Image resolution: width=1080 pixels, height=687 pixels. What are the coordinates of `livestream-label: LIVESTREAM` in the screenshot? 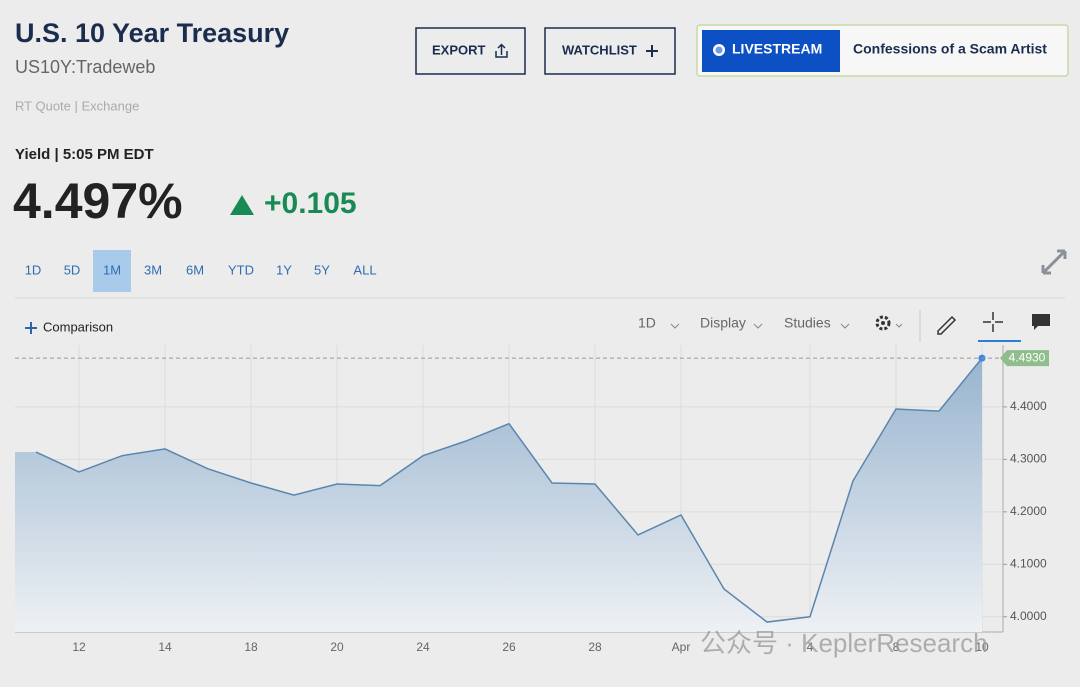 It's located at (777, 49).